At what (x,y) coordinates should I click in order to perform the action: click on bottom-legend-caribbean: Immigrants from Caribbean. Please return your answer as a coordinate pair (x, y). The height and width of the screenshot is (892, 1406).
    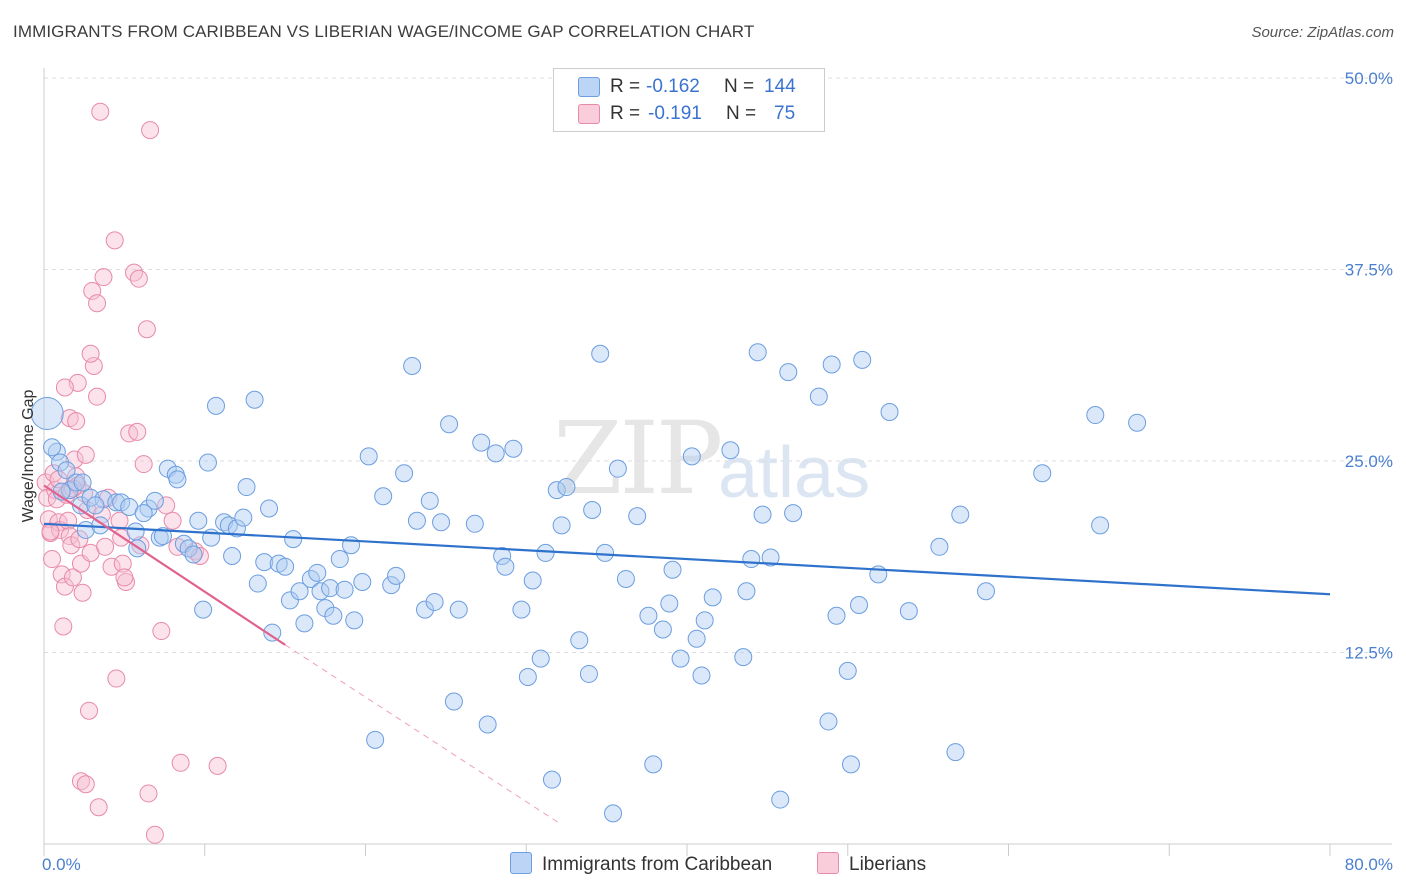
    Looking at the image, I should click on (641, 864).